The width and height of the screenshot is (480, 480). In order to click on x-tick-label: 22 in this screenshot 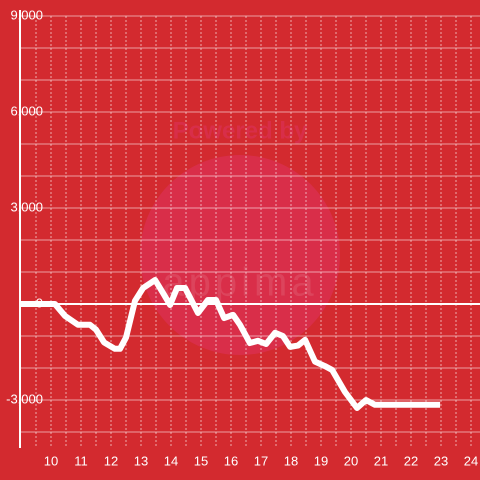, I will do `click(411, 460)`.